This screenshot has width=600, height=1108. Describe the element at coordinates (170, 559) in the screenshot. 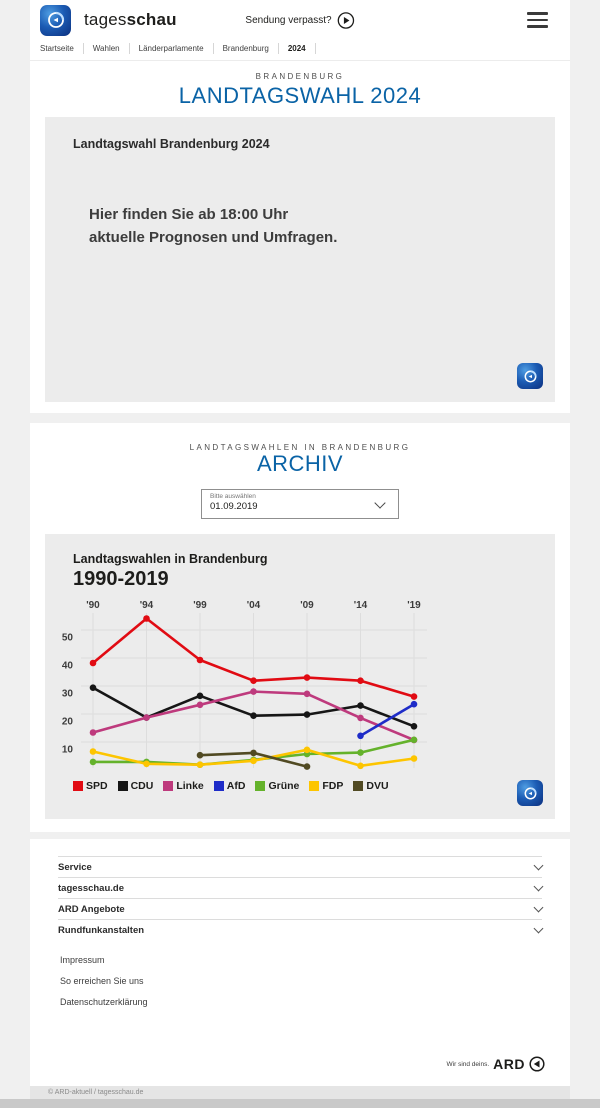

I see `chart-title: Landtagswahlen in Brandenburg` at that location.